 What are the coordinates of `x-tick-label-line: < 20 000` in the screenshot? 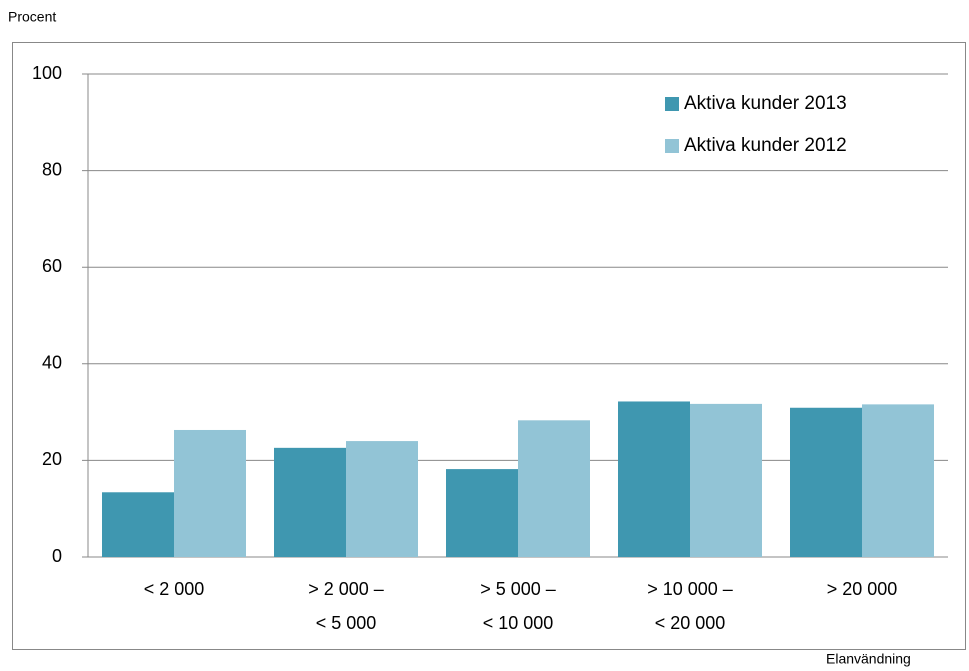 It's located at (690, 623).